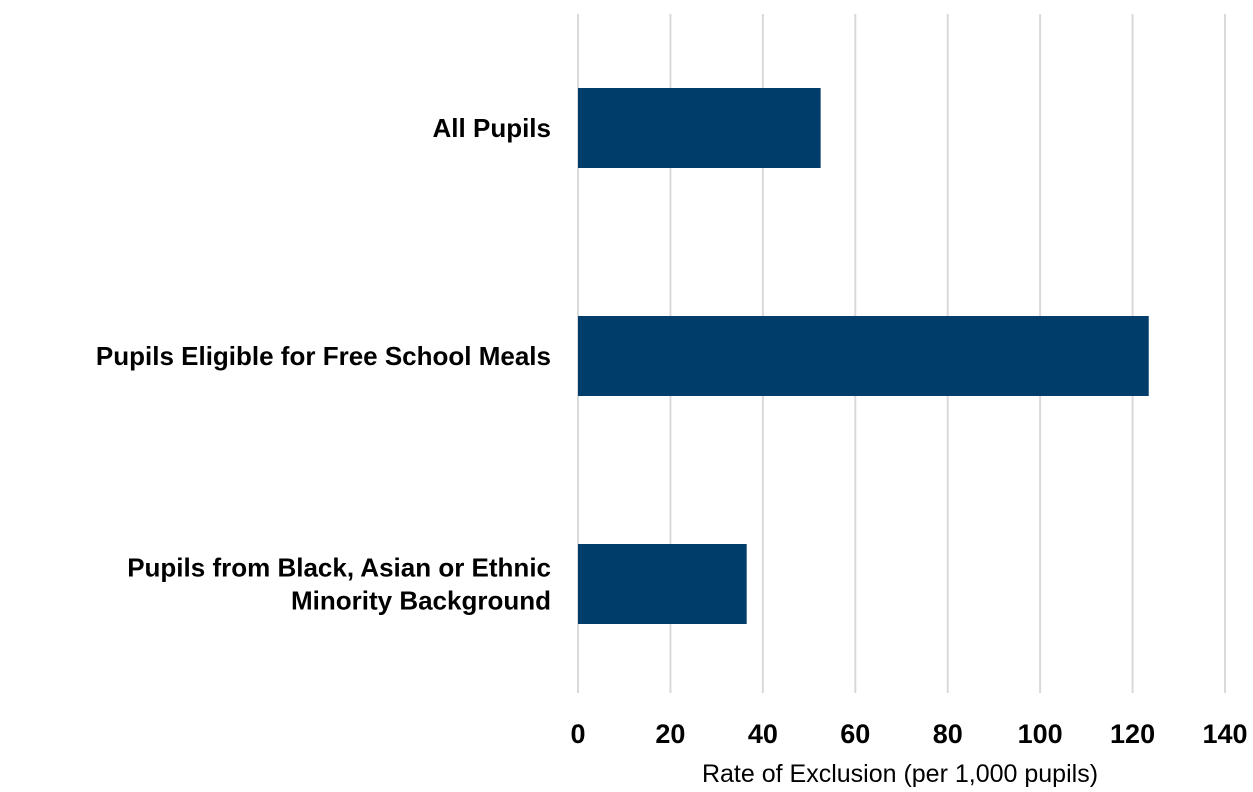 This screenshot has width=1253, height=792. What do you see at coordinates (855, 734) in the screenshot?
I see `x-tick-label: 60` at bounding box center [855, 734].